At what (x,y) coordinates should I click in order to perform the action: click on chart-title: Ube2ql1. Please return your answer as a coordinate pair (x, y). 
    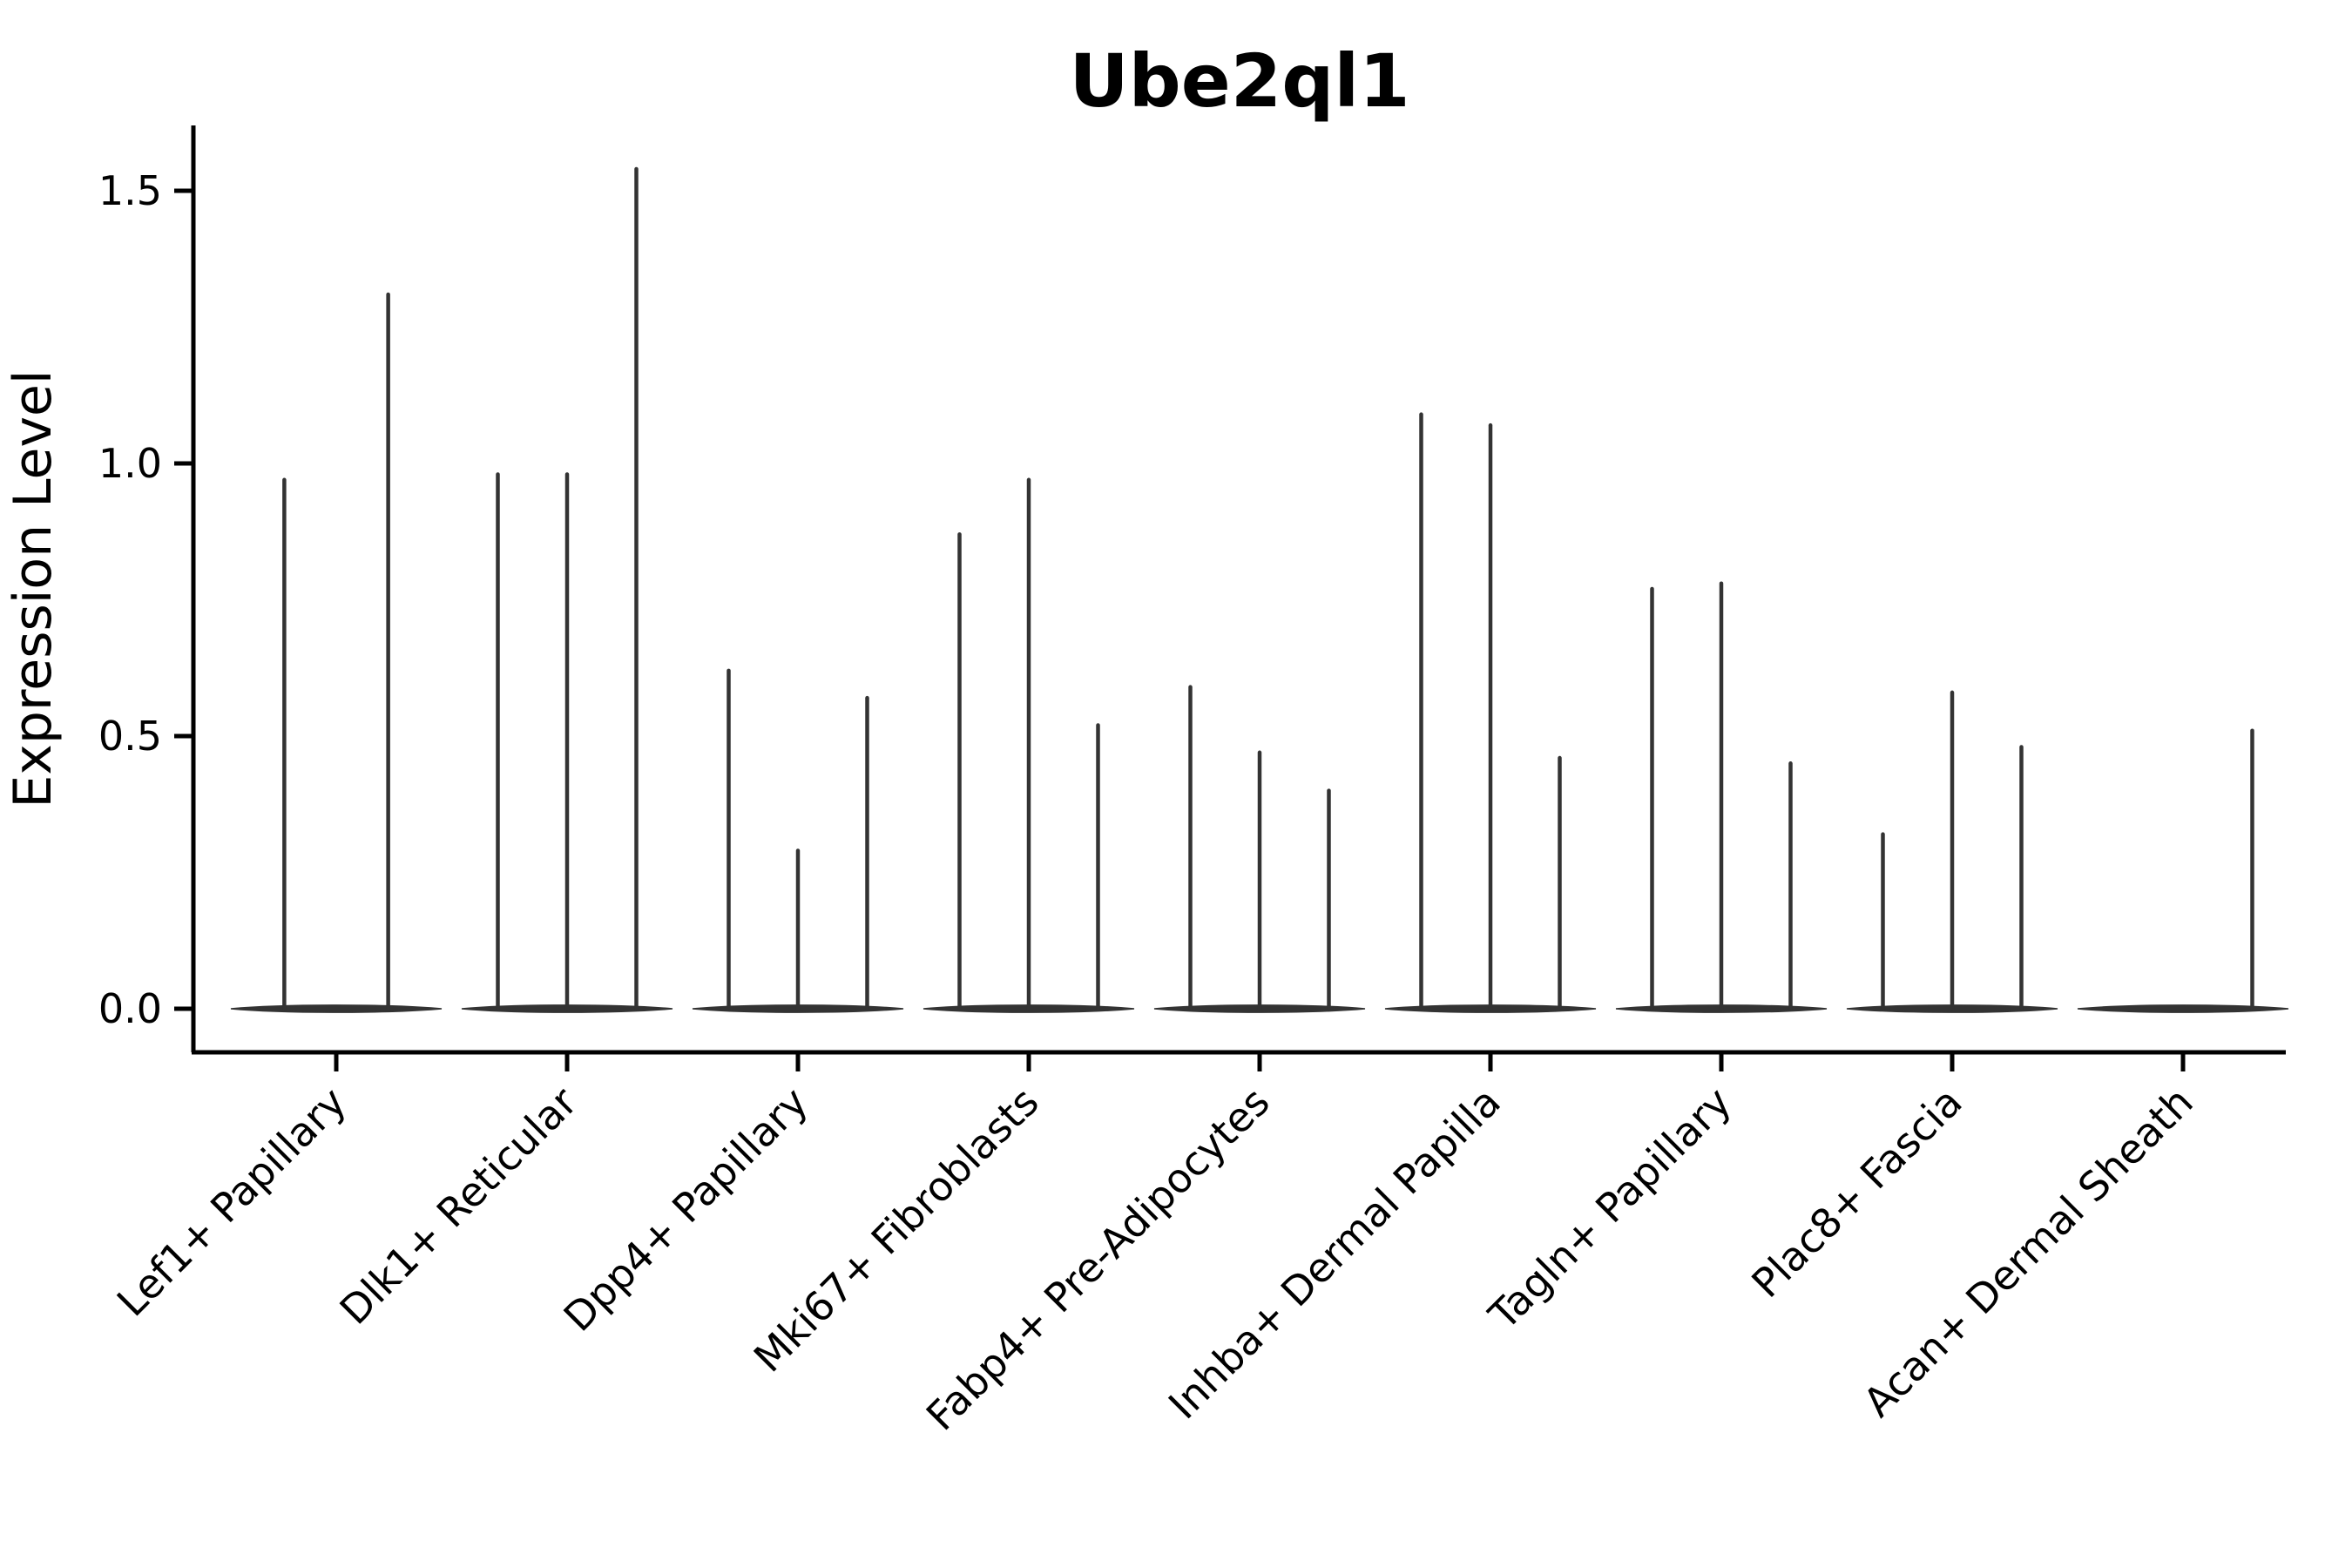
    Looking at the image, I should click on (1239, 81).